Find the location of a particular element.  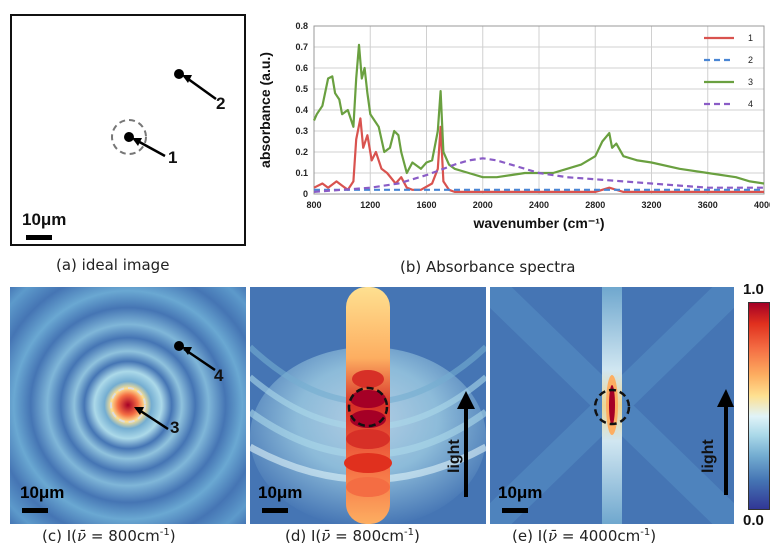

arrow-4-head is located at coordinates (187, 351).